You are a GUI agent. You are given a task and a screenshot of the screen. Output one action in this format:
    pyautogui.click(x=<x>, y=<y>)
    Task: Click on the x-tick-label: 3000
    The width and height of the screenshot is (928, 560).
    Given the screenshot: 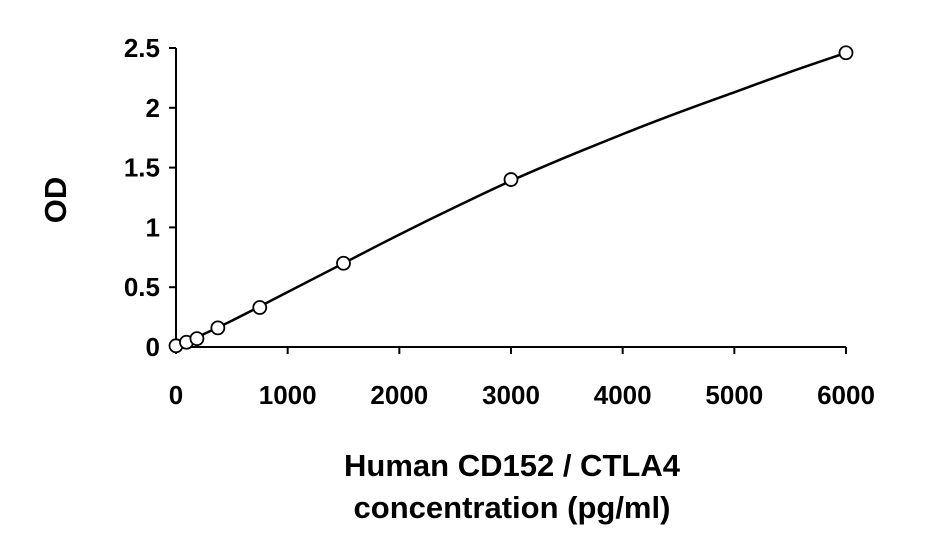 What is the action you would take?
    pyautogui.click(x=511, y=395)
    